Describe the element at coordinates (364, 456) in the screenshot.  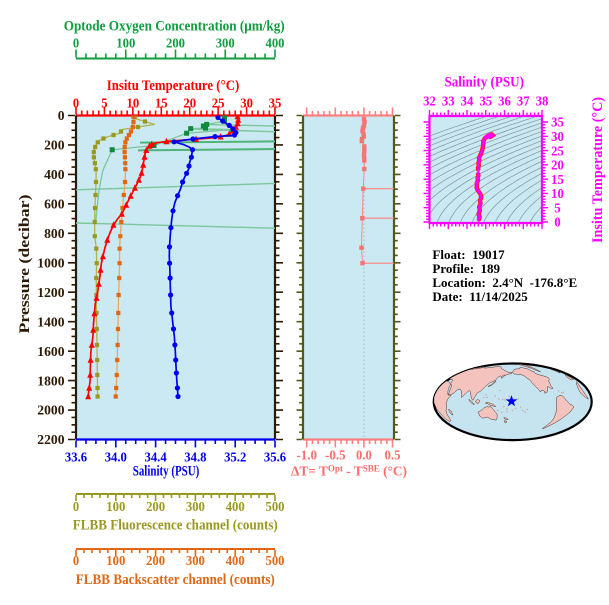
I see `svg-text: 0.0` at that location.